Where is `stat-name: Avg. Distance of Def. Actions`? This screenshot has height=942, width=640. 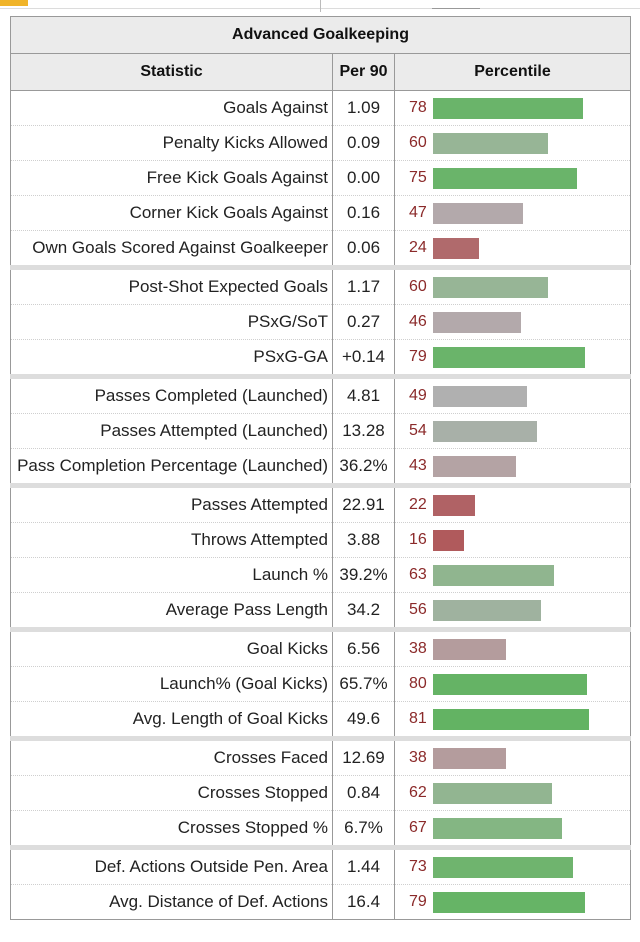 stat-name: Avg. Distance of Def. Actions is located at coordinates (171, 902).